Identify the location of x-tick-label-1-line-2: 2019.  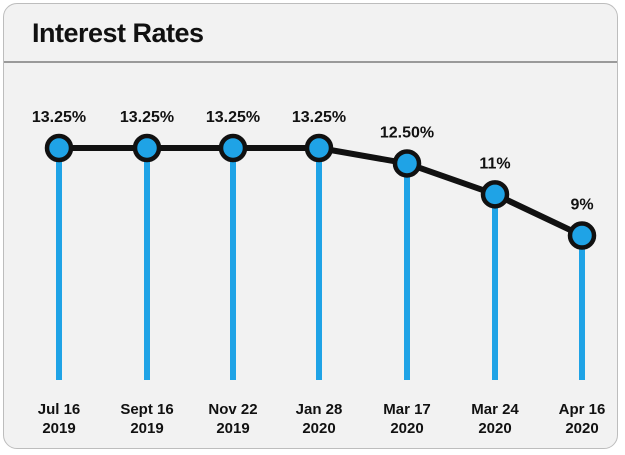
(58, 428).